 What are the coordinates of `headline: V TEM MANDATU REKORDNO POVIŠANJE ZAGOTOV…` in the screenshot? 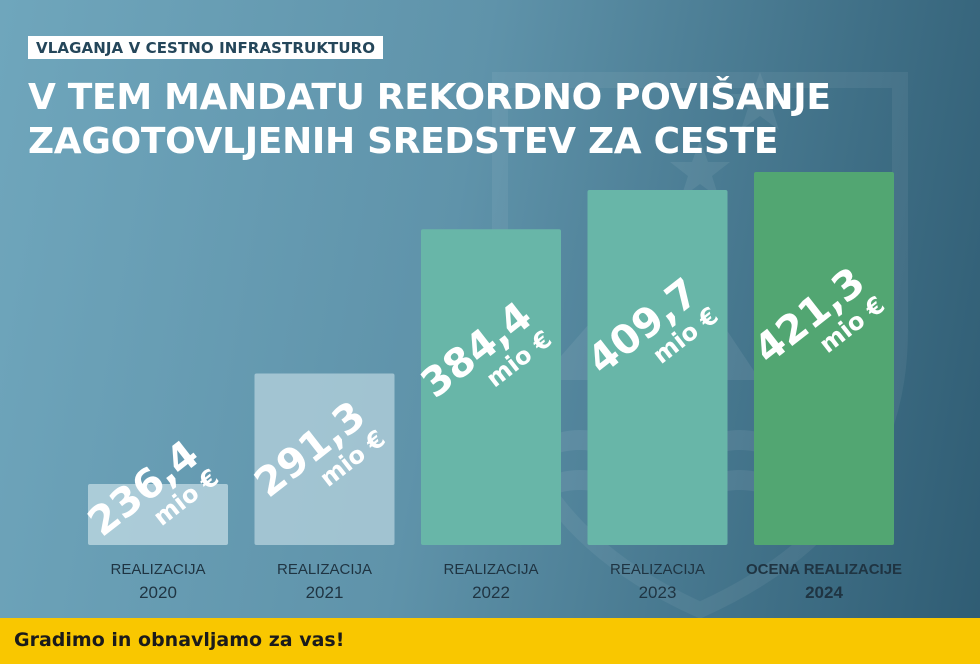 It's located at (429, 120).